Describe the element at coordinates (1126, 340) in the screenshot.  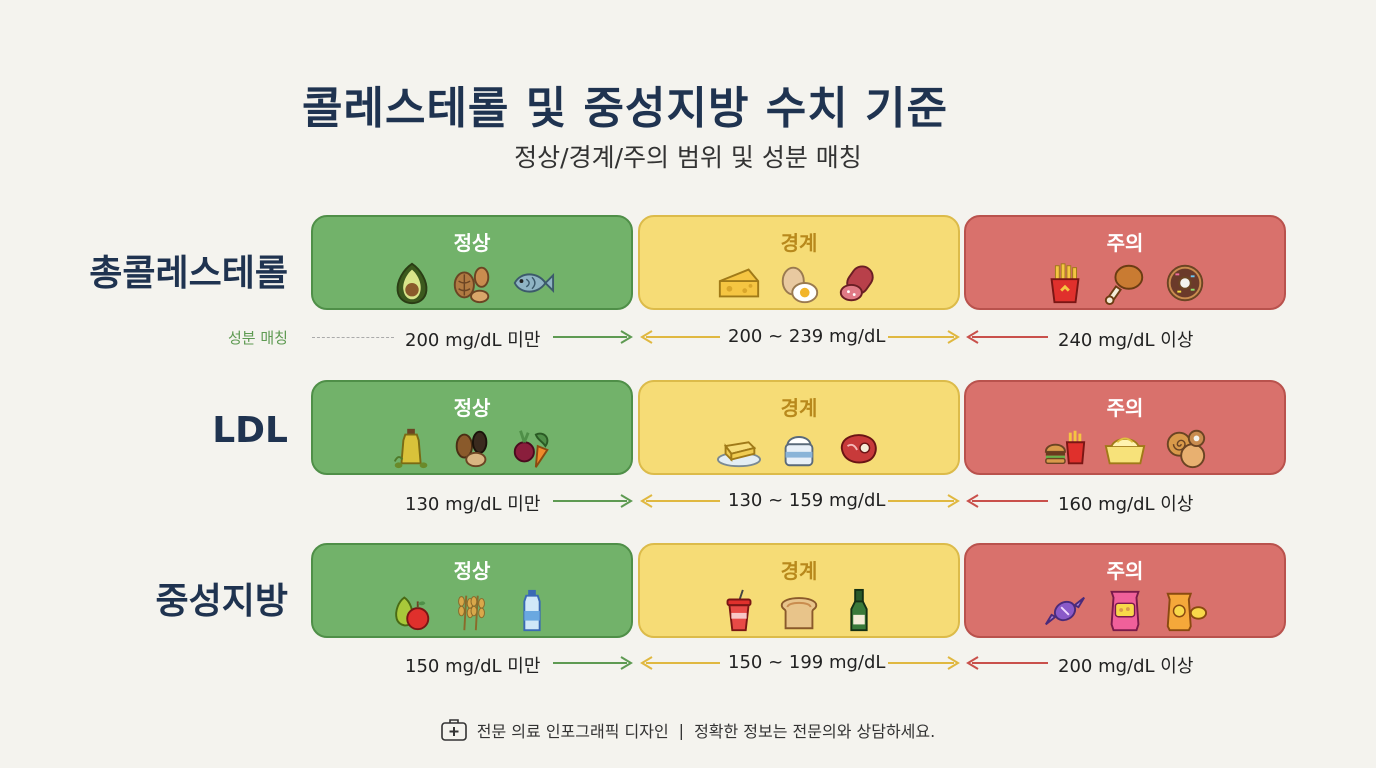
I see `total-cholesterol-caution-range: 240 mg/dL 이상` at that location.